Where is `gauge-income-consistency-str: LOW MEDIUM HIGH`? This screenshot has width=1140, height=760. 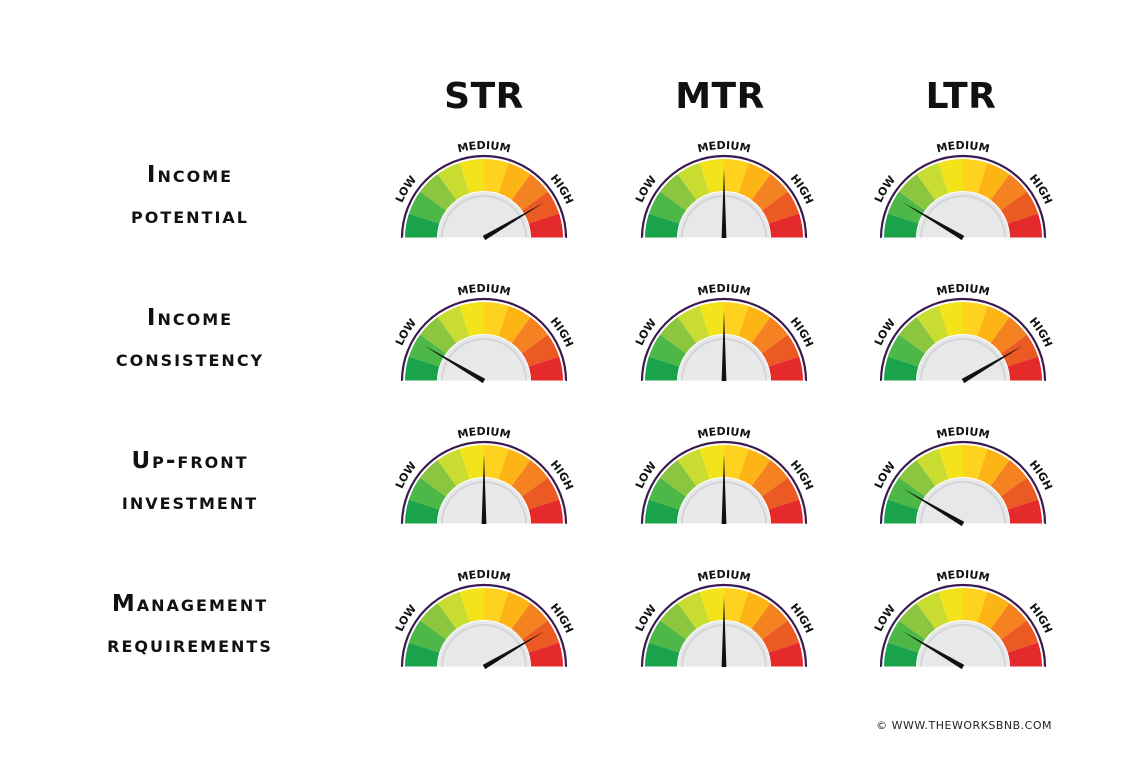
gauge-income-consistency-str: LOW MEDIUM HIGH is located at coordinates (484, 332).